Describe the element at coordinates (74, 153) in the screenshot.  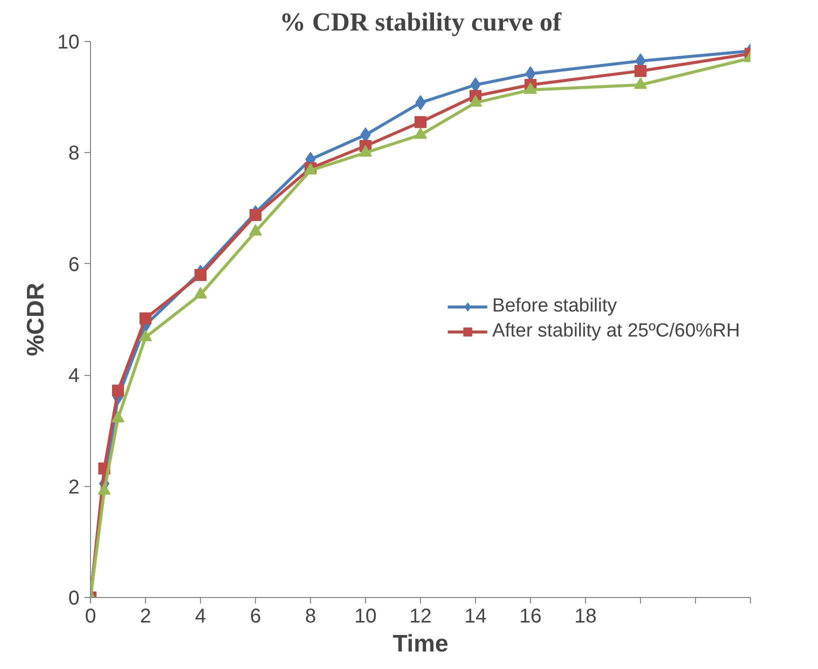
I see `y-tick-label: 8` at that location.